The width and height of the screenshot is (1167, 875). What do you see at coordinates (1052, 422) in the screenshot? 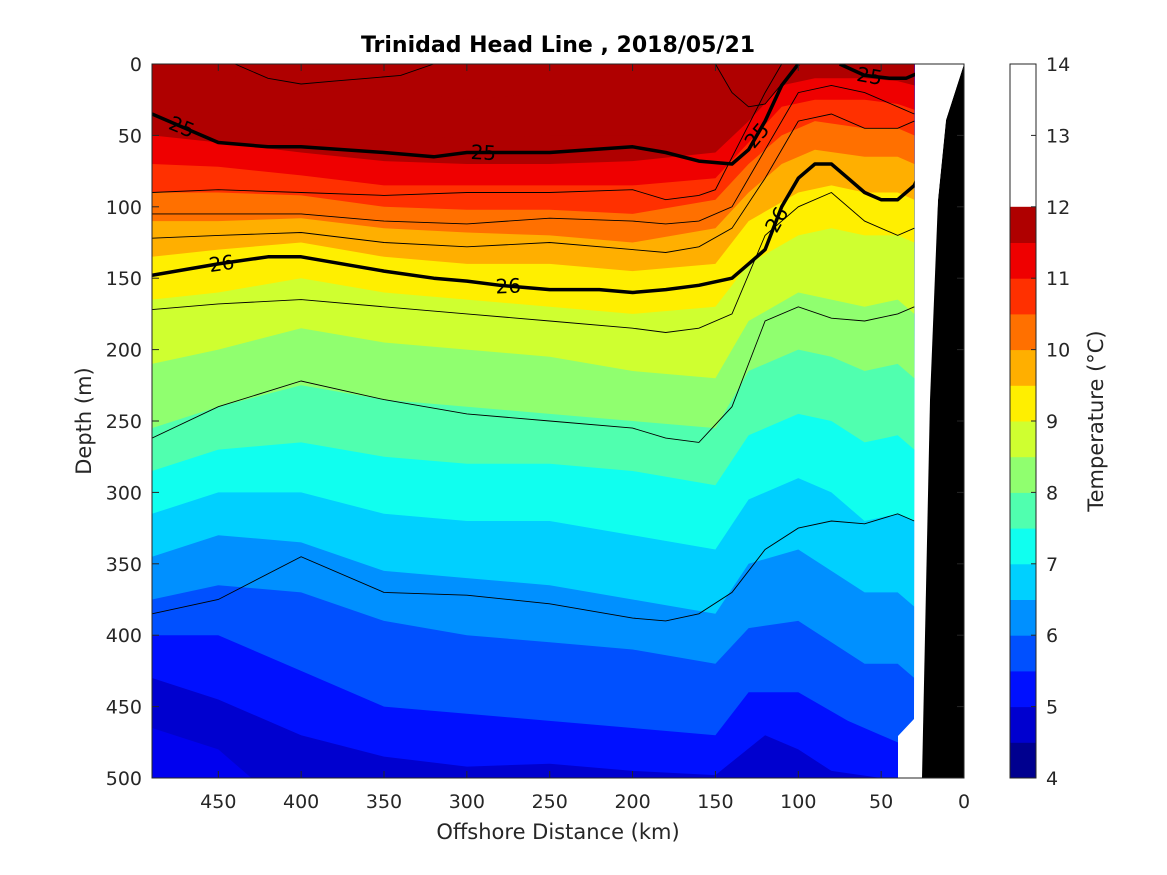
I see `colorbar-tick-label-5: 9` at bounding box center [1052, 422].